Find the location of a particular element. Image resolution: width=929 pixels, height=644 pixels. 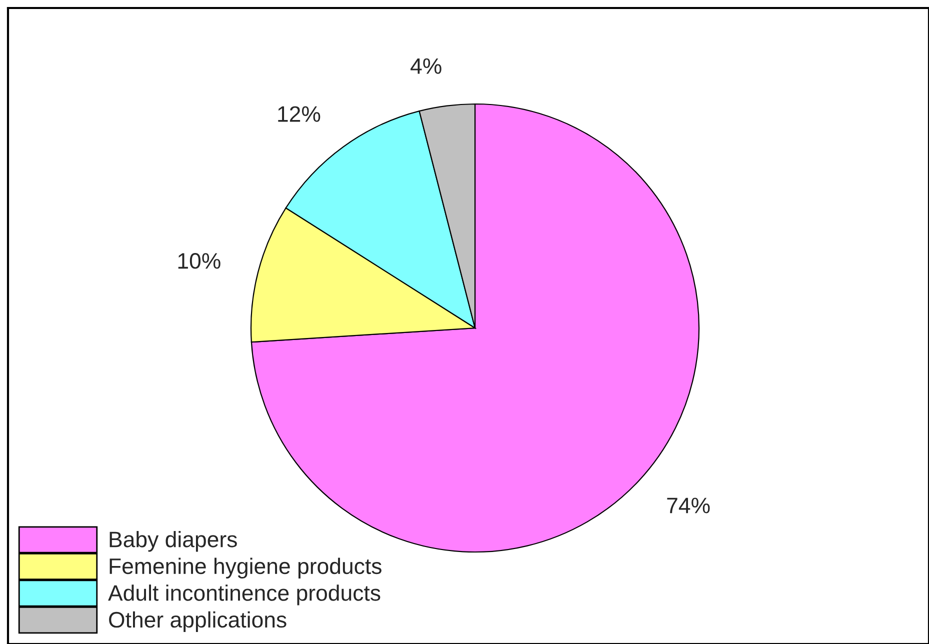

legend-label: Adult incontinence products is located at coordinates (244, 595).